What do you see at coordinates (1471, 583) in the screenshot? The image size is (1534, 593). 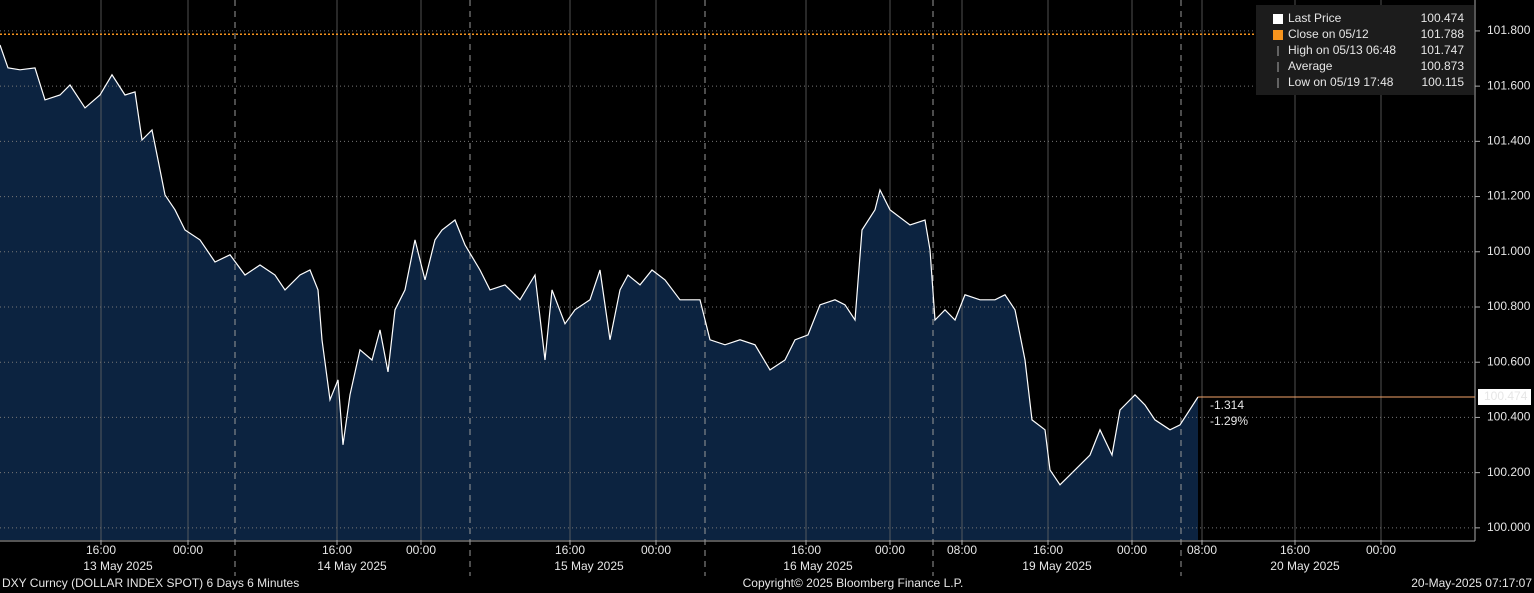 I see `footer-right: 20-May-2025 07:17:07` at bounding box center [1471, 583].